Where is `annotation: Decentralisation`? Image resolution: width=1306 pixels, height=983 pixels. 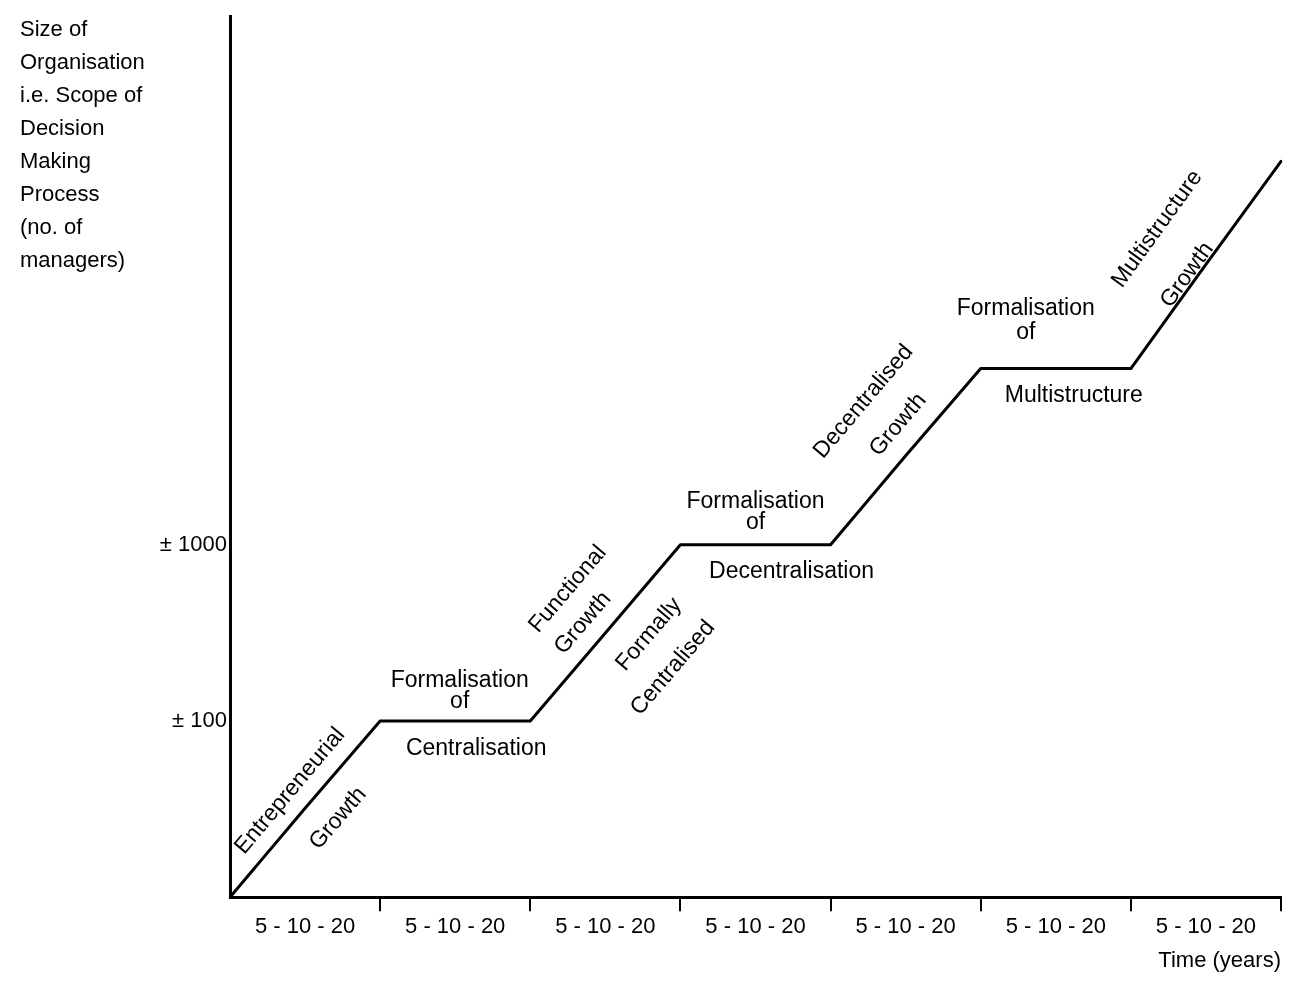 annotation: Decentralisation is located at coordinates (791, 570).